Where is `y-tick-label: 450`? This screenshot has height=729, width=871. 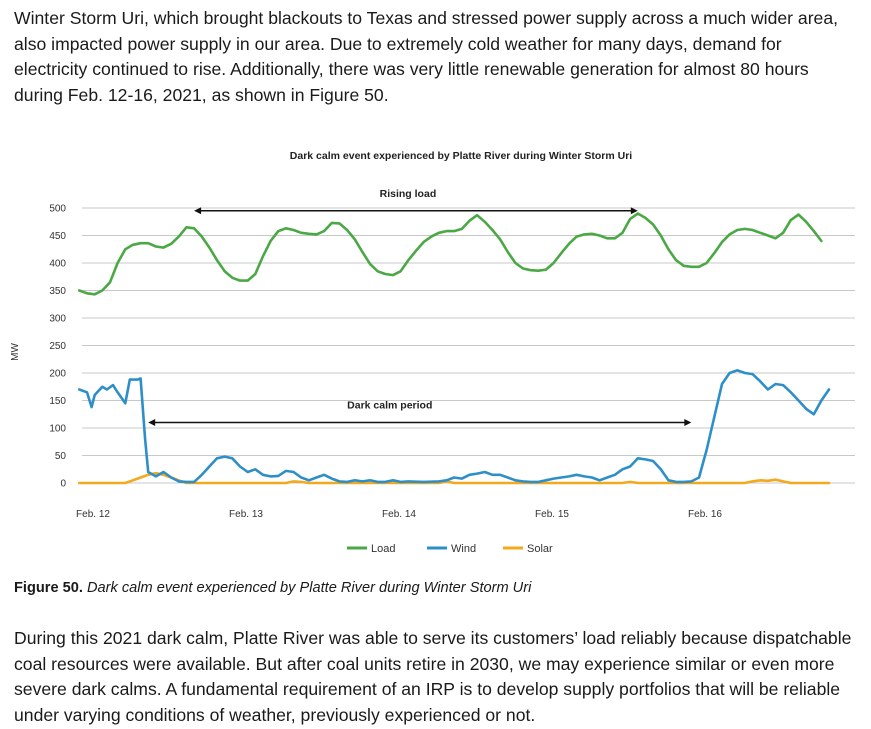 y-tick-label: 450 is located at coordinates (57, 236).